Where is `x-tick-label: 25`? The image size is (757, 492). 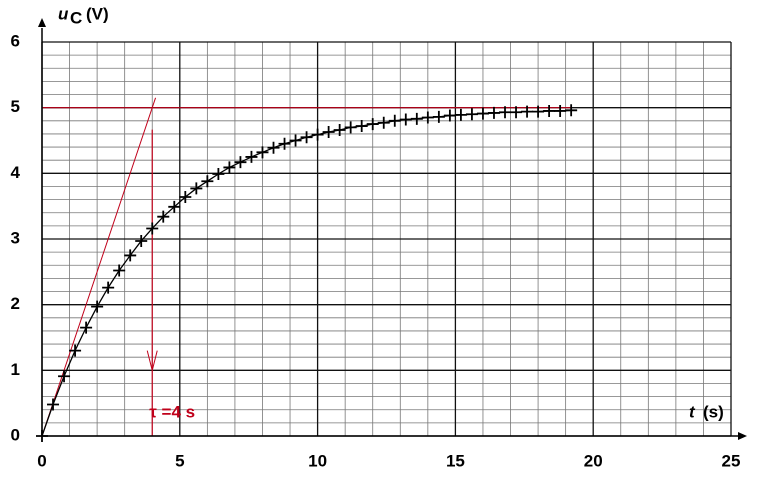 x-tick-label: 25 is located at coordinates (731, 460).